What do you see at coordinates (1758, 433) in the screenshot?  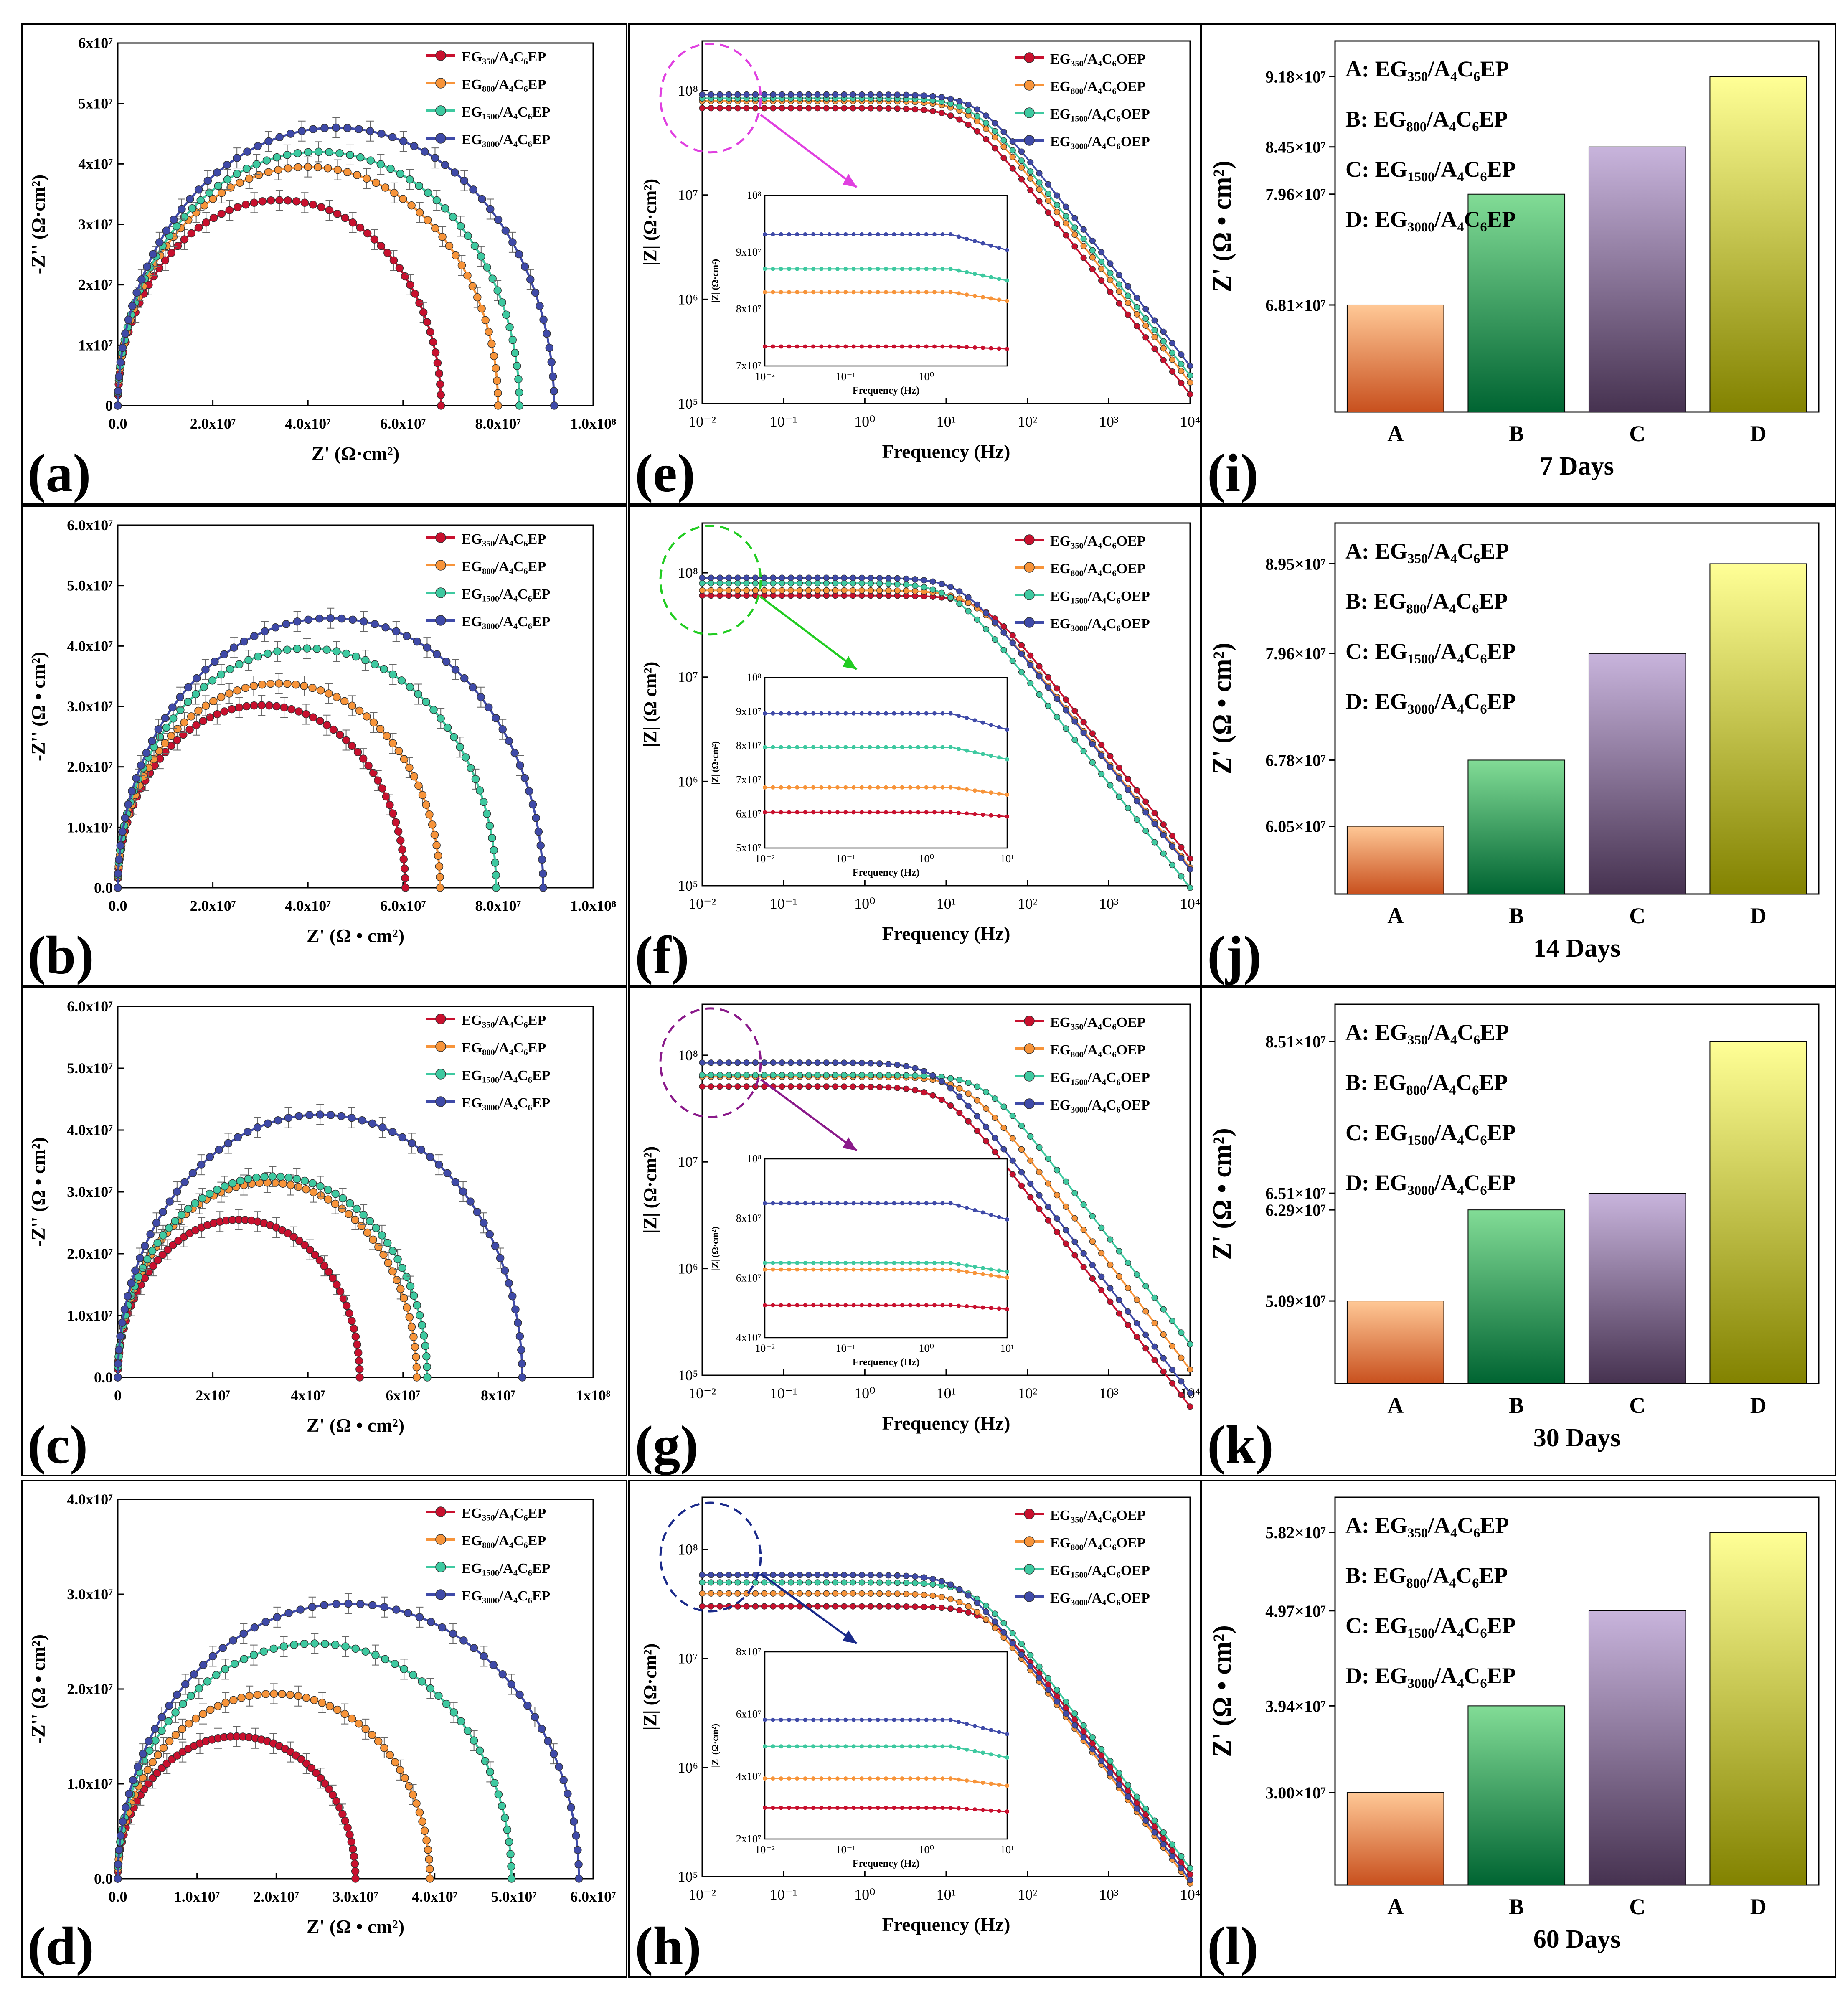 I see `x-tick-label: D` at bounding box center [1758, 433].